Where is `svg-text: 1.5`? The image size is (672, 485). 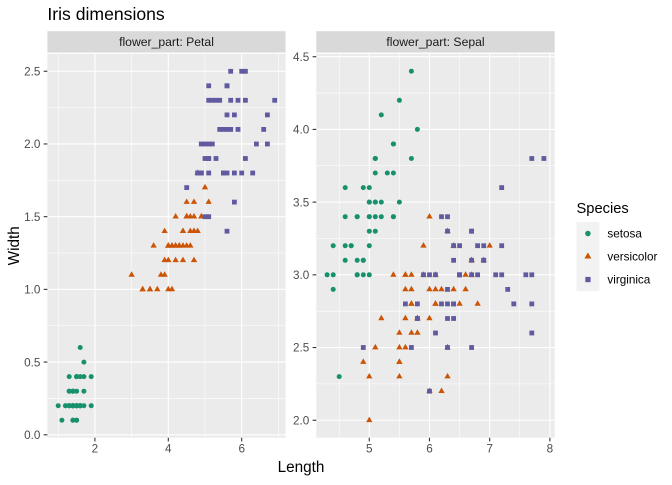 svg-text: 1.5 is located at coordinates (32, 217).